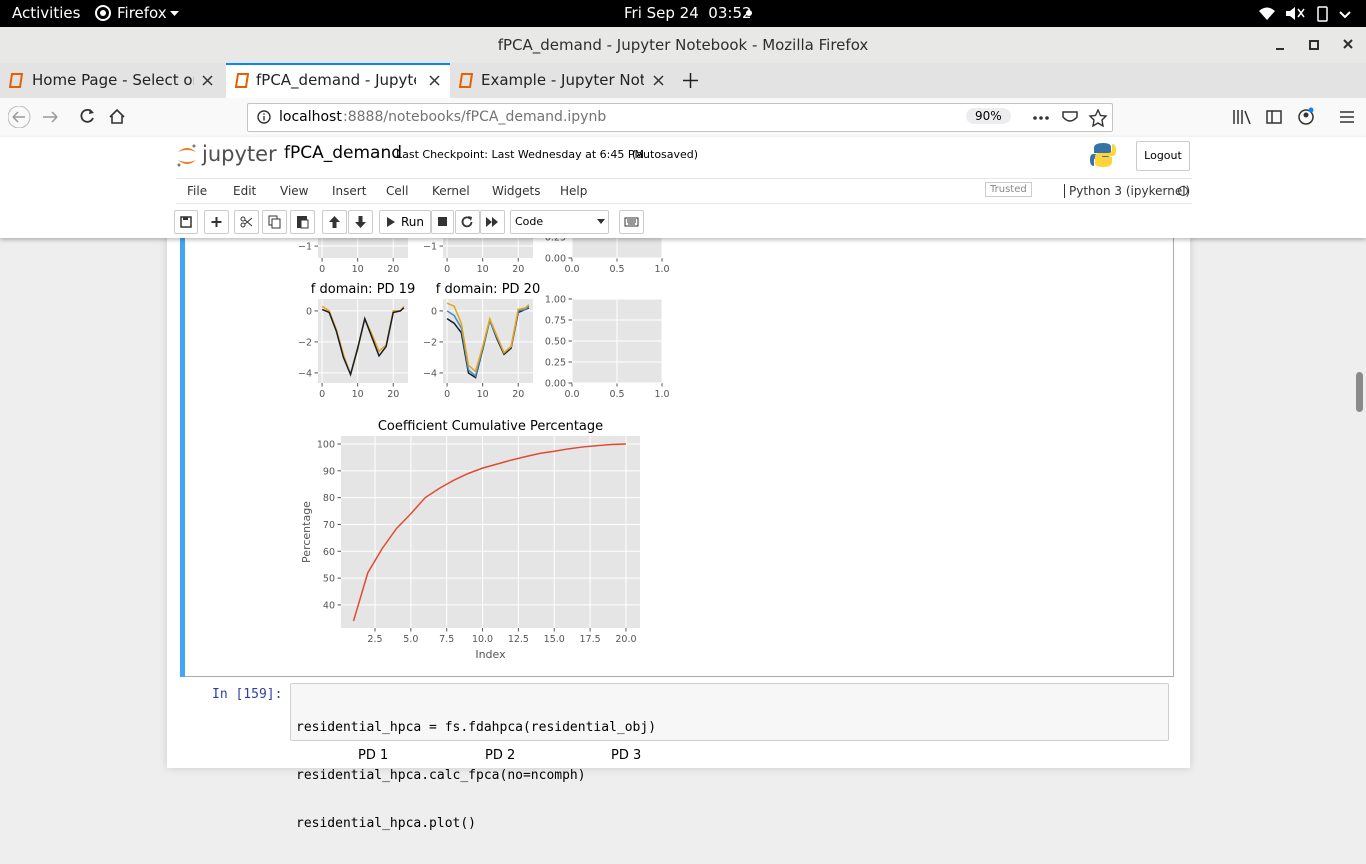  I want to click on command-palette-button, so click(631, 222).